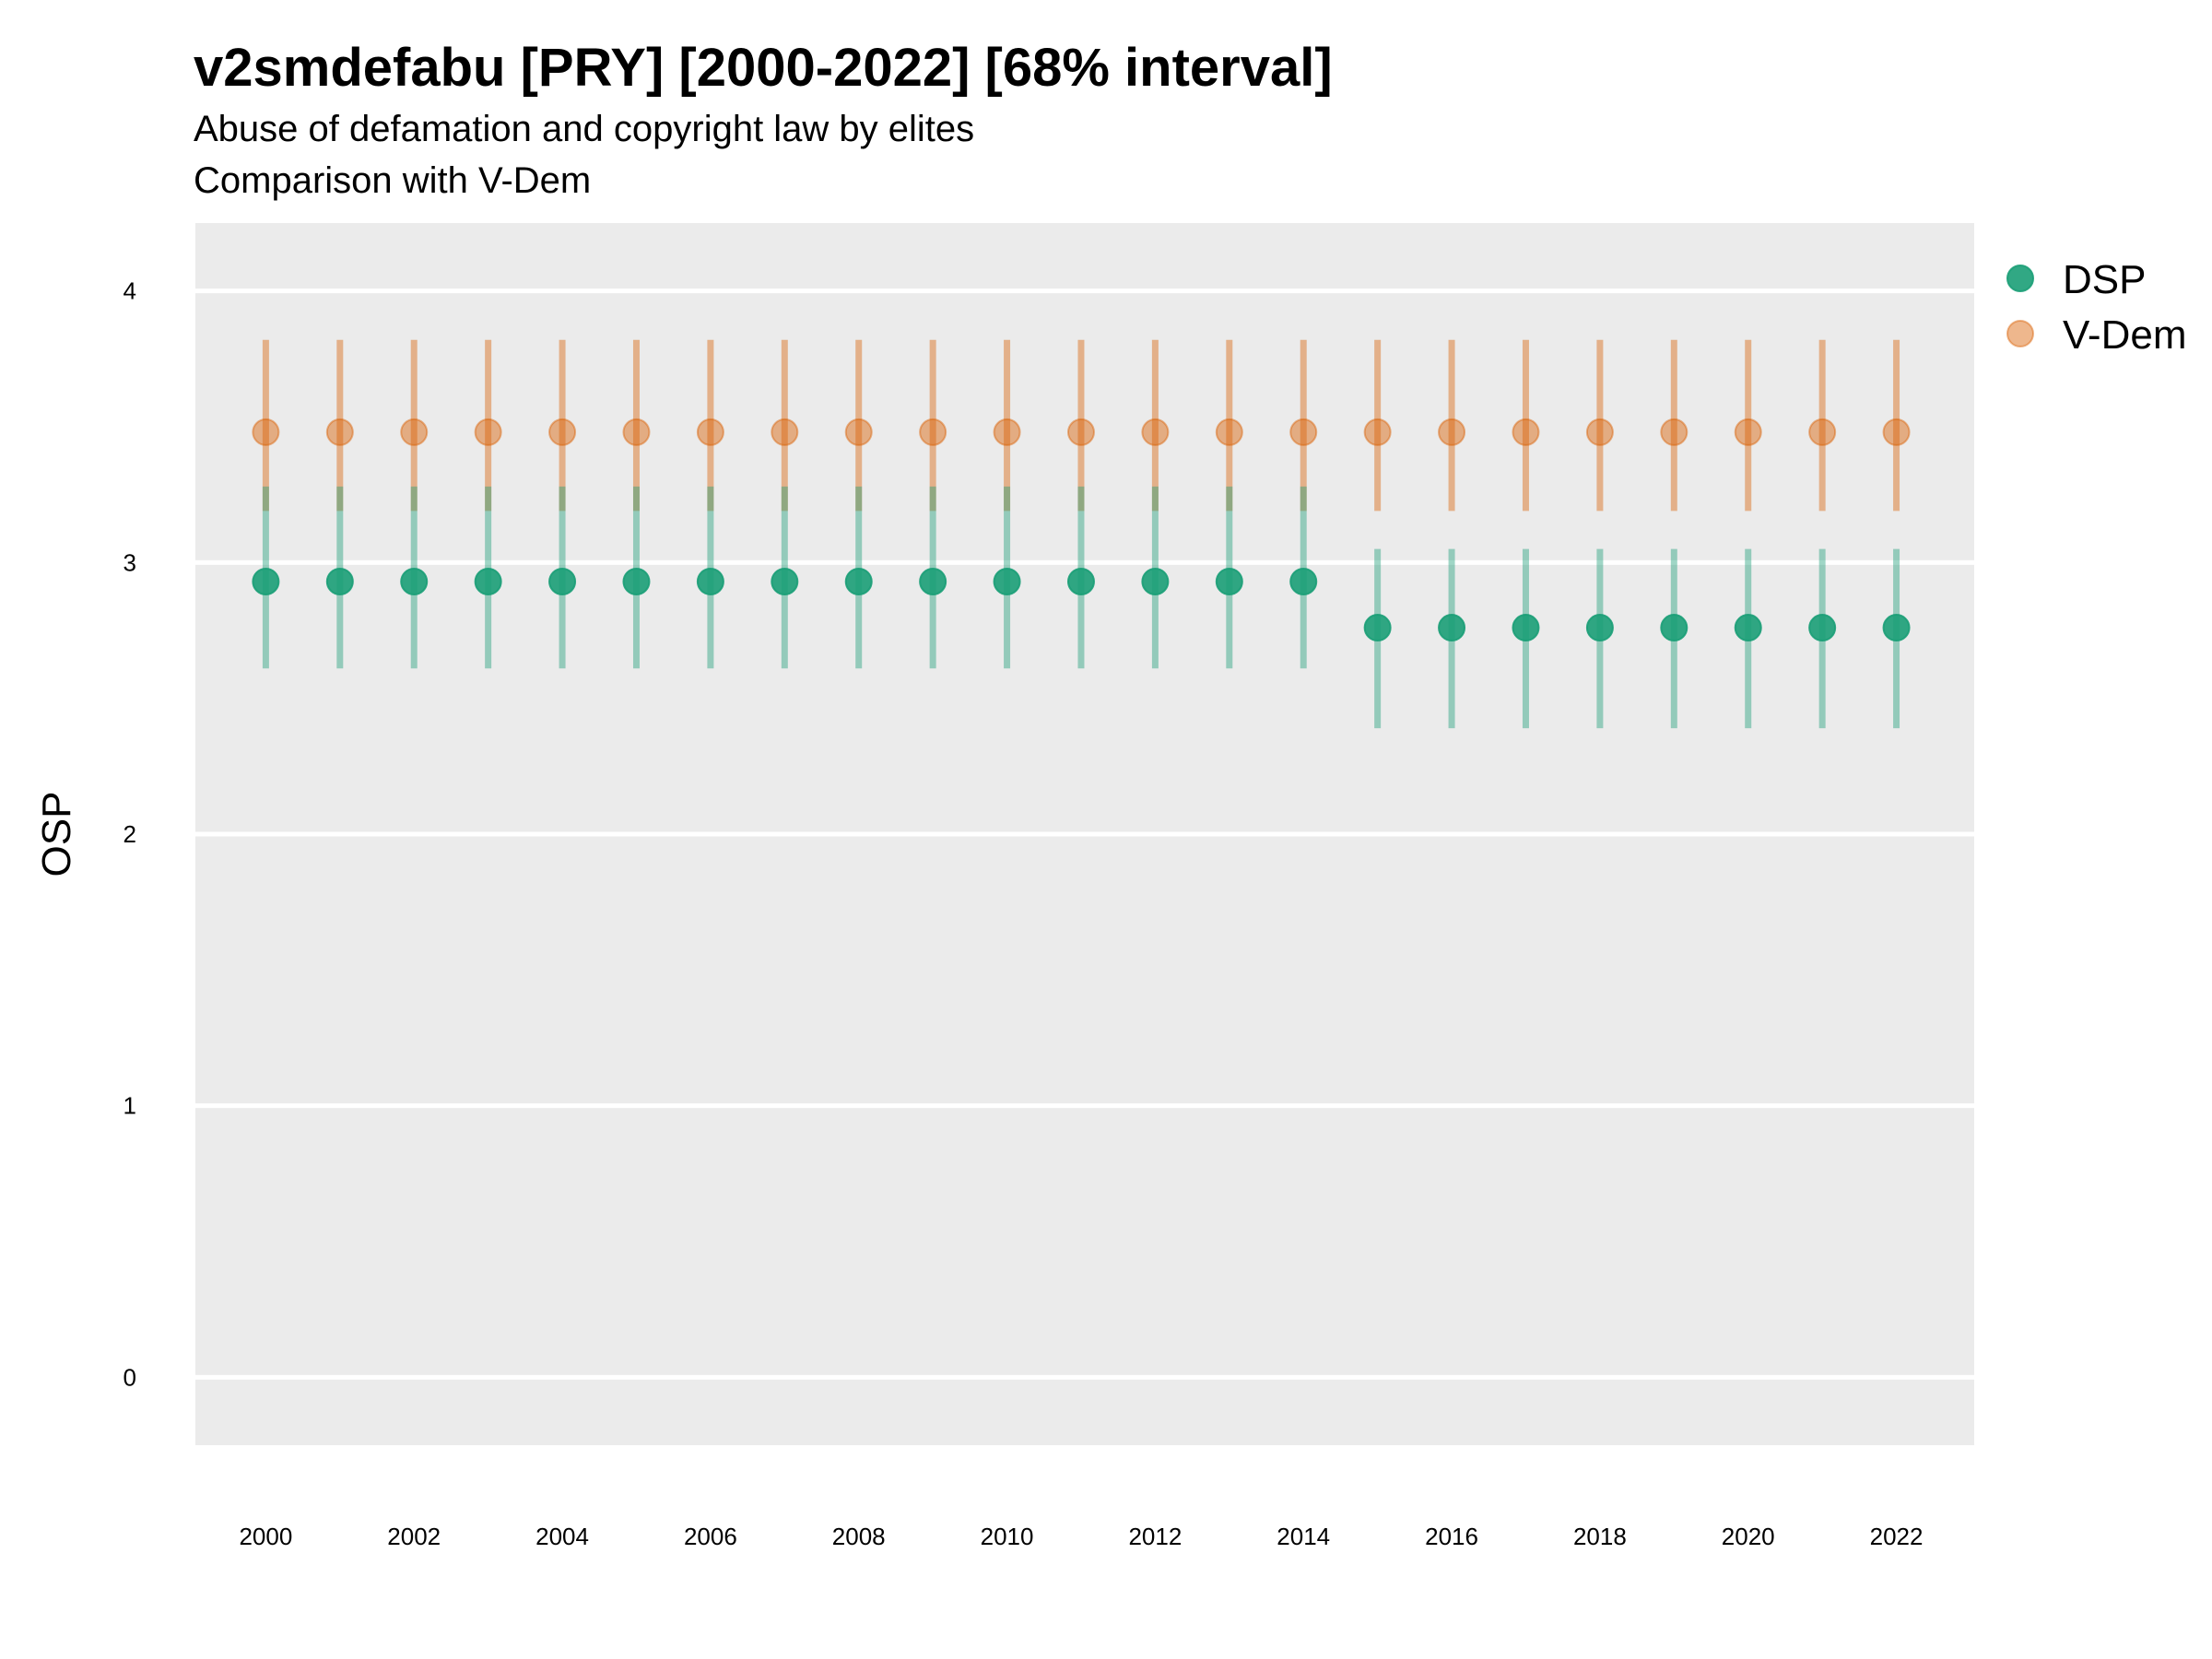 The width and height of the screenshot is (2212, 1659). What do you see at coordinates (1822, 628) in the screenshot?
I see `dsp-point-2021` at bounding box center [1822, 628].